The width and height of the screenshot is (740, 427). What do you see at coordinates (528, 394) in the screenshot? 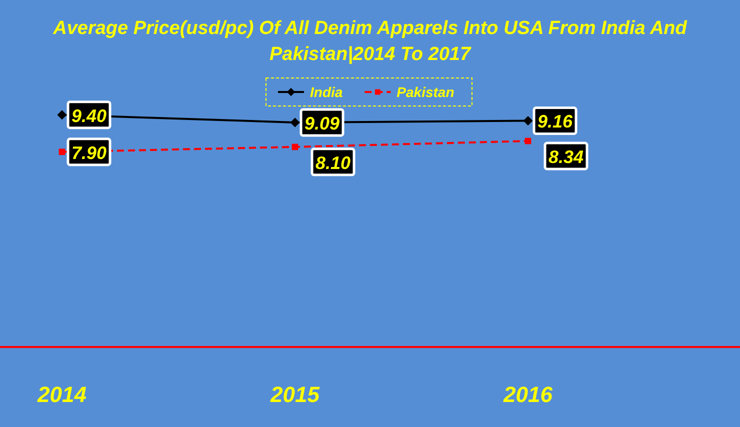
I see `x-tick-label: 2016` at bounding box center [528, 394].